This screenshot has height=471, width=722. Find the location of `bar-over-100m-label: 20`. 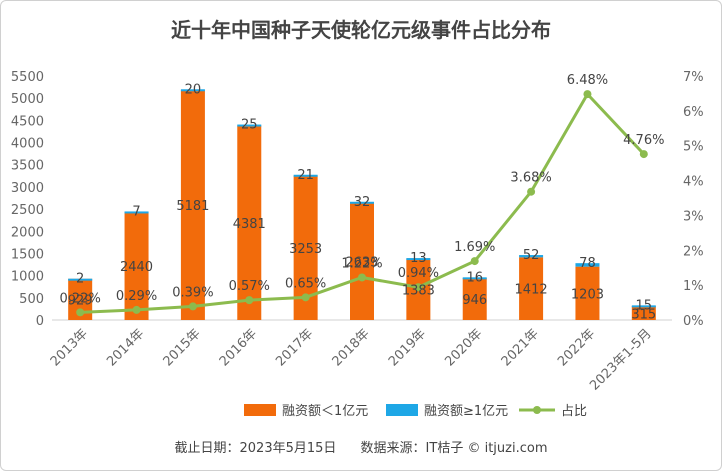

bar-over-100m-label: 20 is located at coordinates (193, 89).